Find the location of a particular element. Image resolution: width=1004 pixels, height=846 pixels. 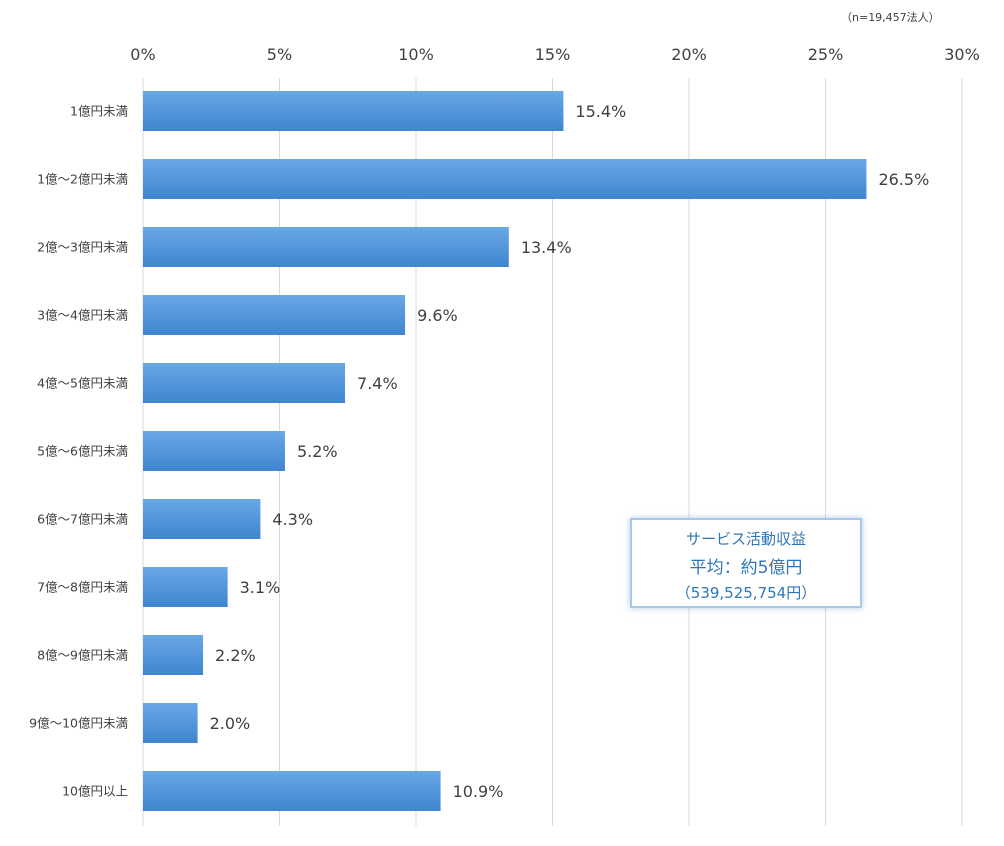

x-tick-label: 5% is located at coordinates (279, 54).